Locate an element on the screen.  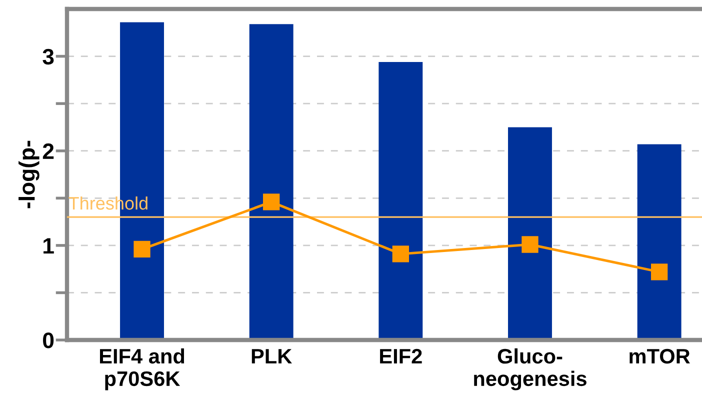
y-axis-title: -log(p- is located at coordinates (29, 174).